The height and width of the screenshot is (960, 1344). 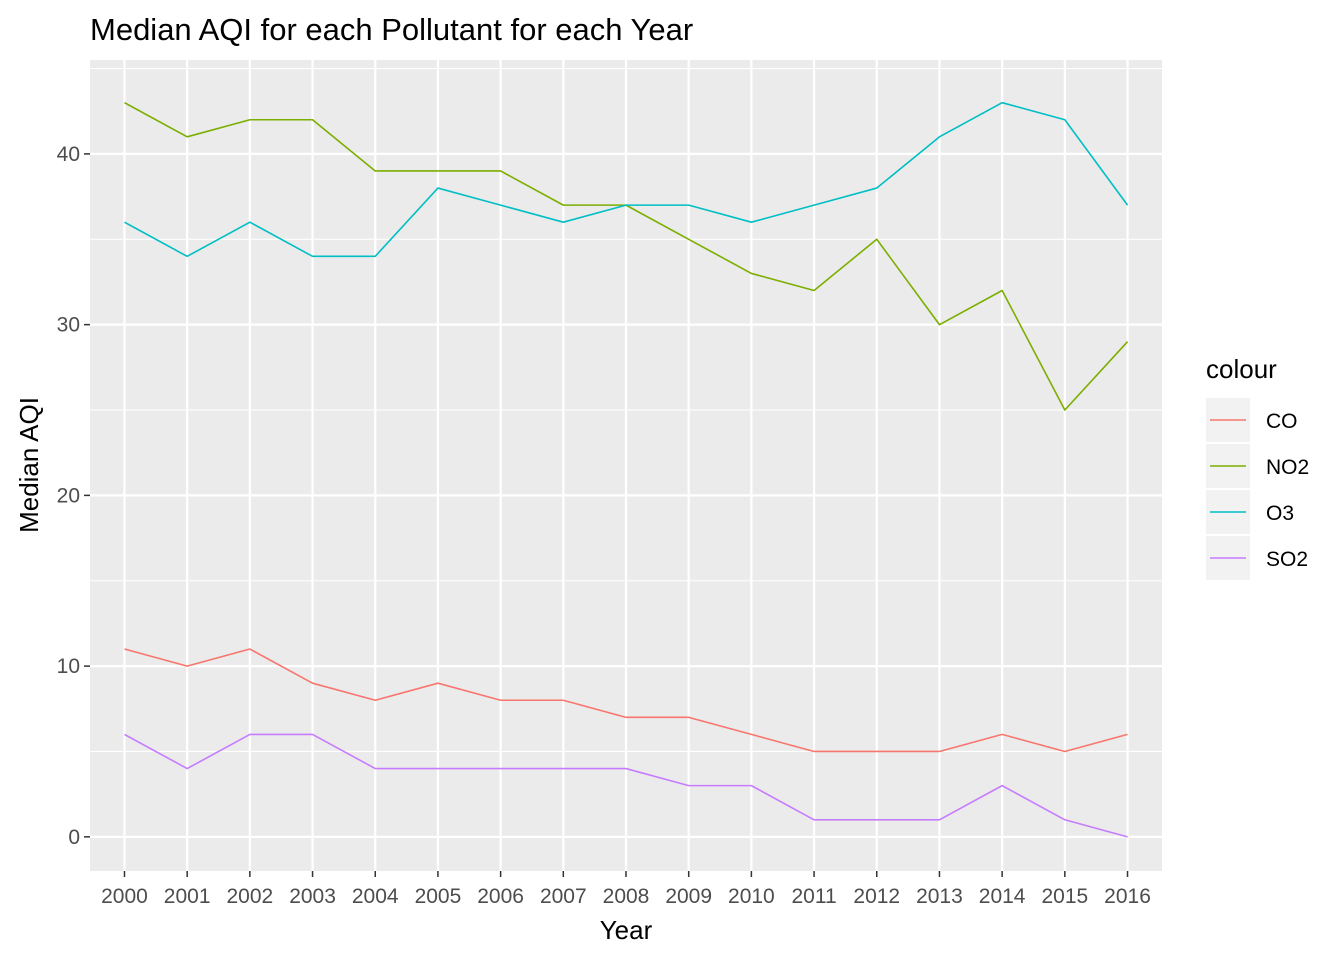 I want to click on x-tick-label: 2001, so click(x=187, y=896).